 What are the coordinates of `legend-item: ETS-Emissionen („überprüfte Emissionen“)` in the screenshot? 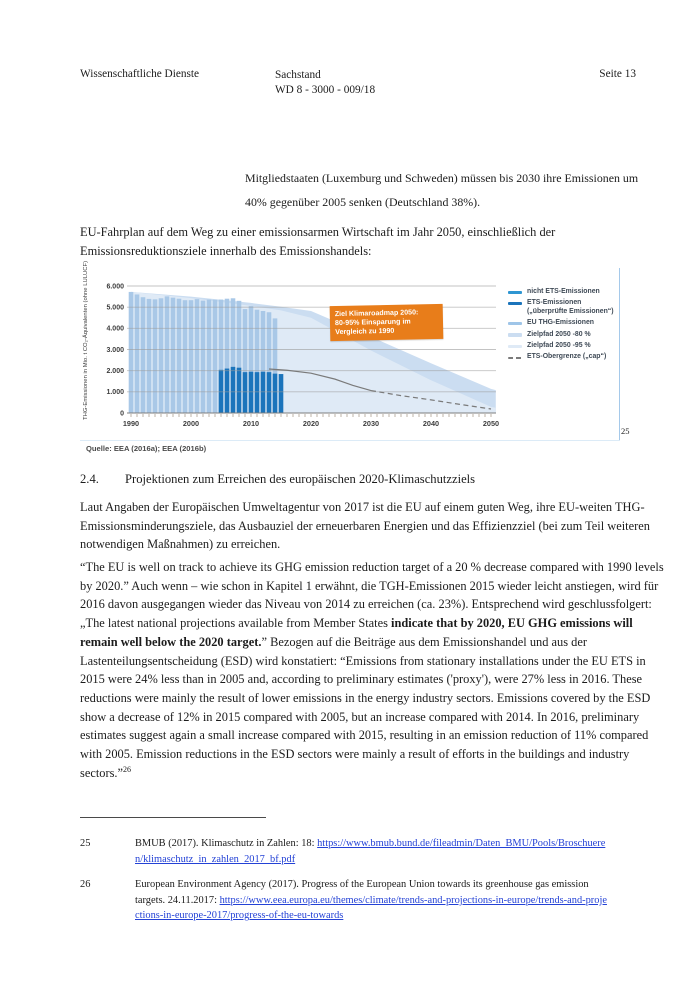 It's located at (564, 307).